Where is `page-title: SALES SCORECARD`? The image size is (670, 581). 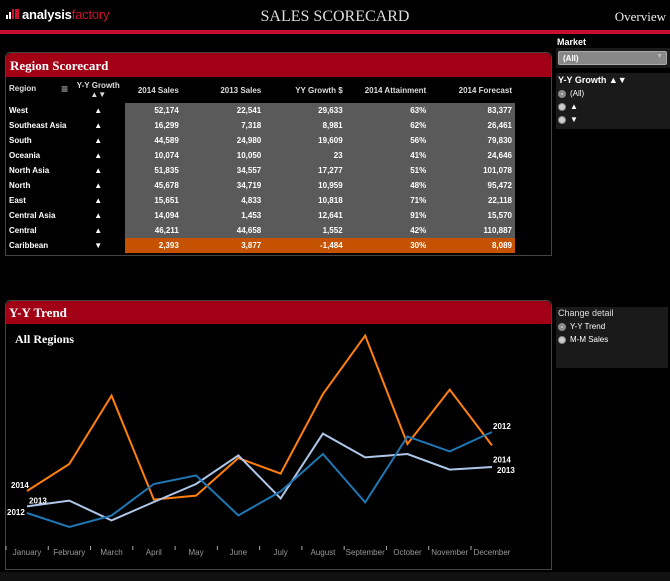
page-title: SALES SCORECARD is located at coordinates (335, 16).